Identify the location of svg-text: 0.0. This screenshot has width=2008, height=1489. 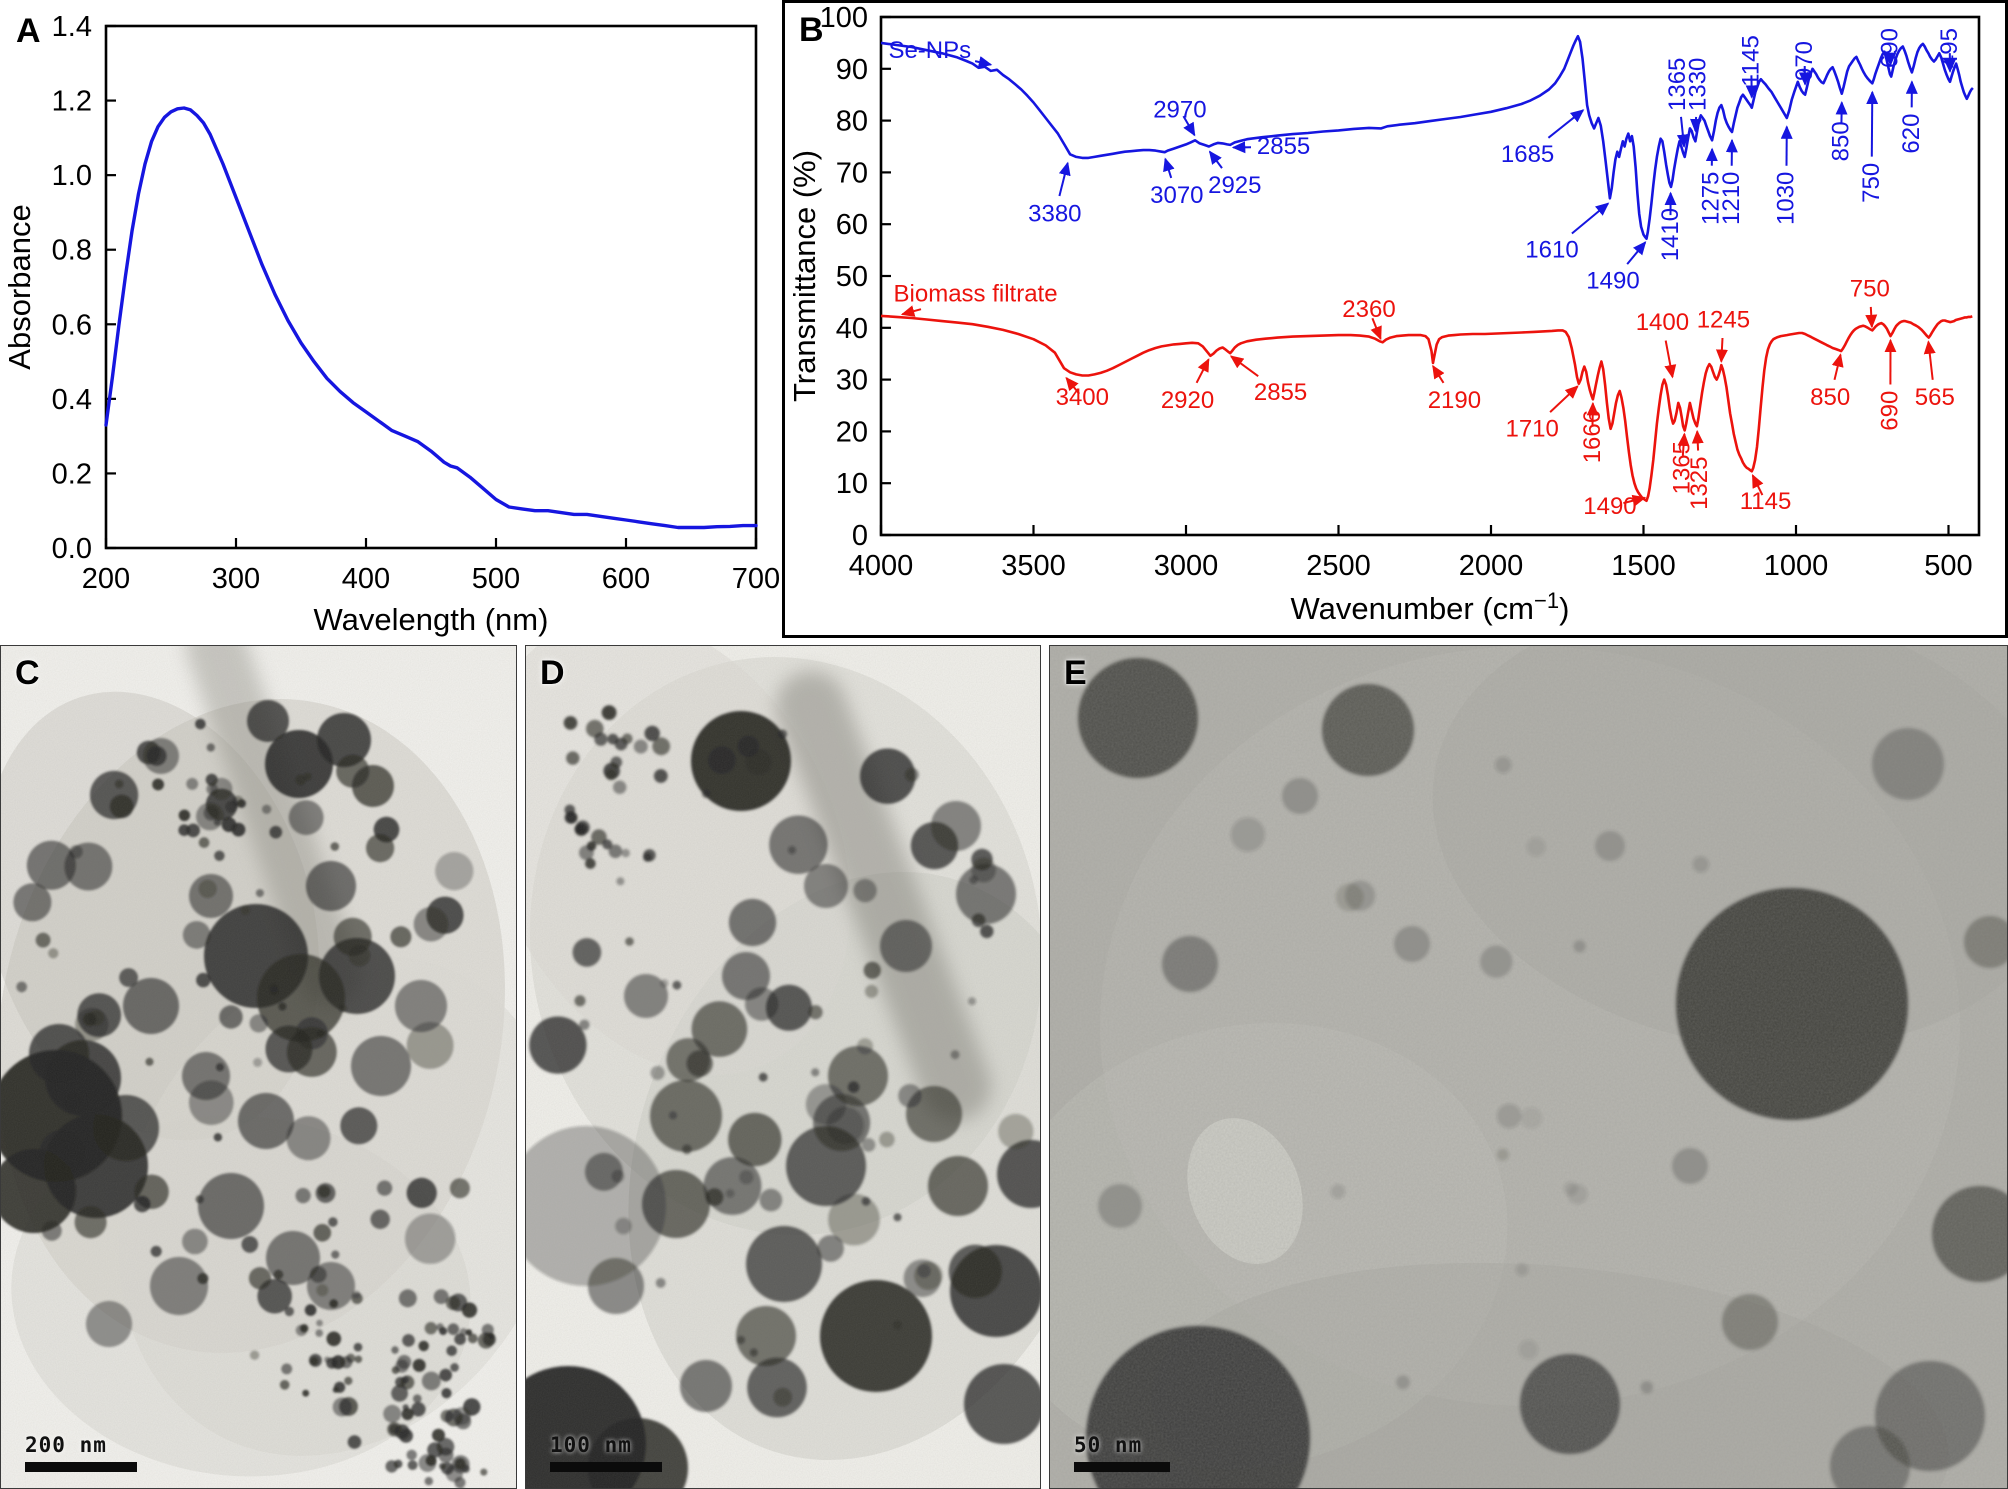
(72, 549).